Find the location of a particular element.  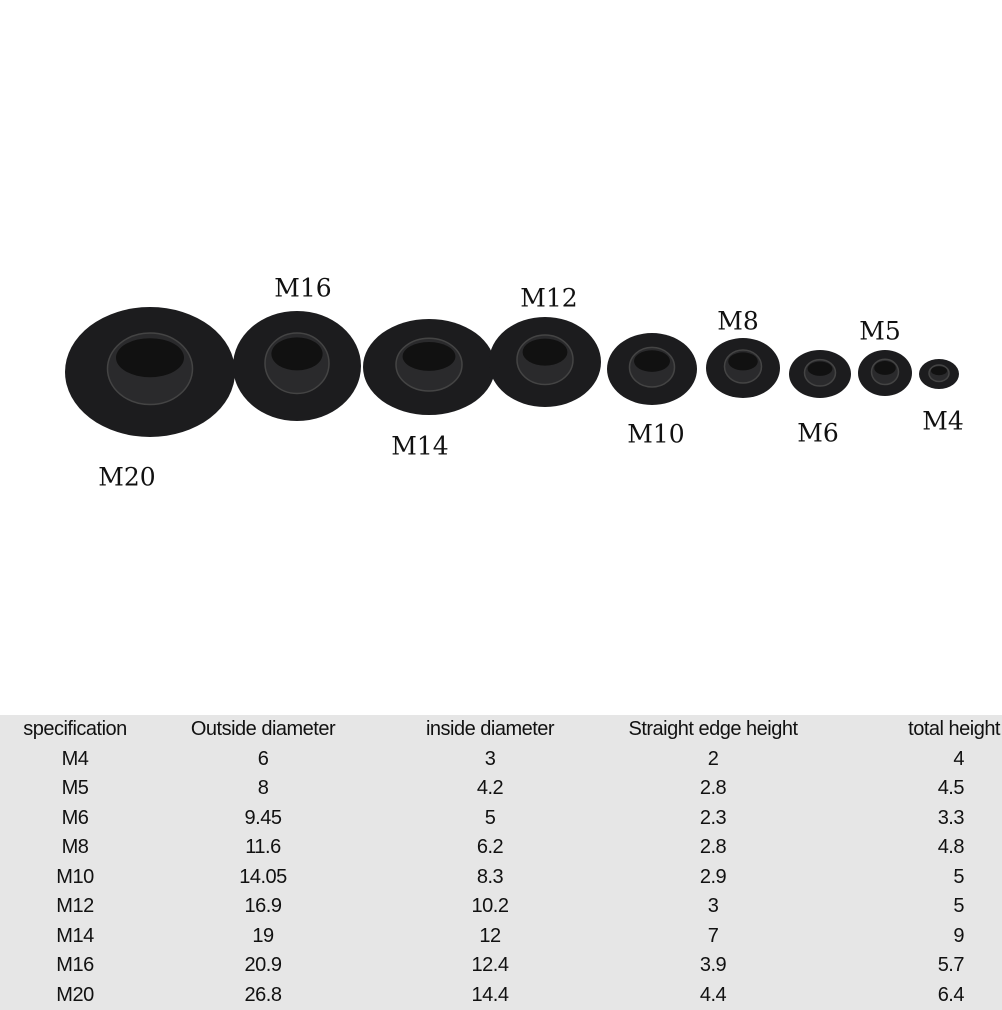

cap-label: M6 is located at coordinates (818, 433).